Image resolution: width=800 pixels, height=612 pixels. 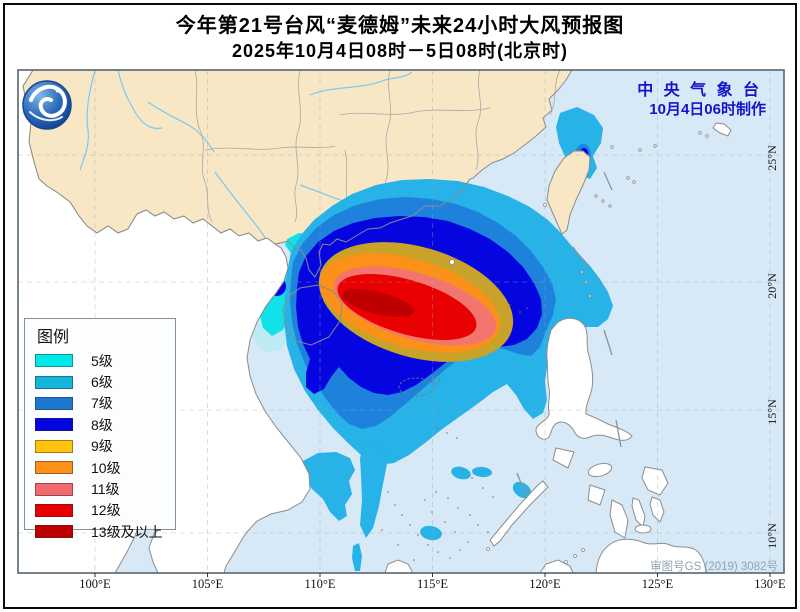 I want to click on svg-text: 110°E, so click(x=320, y=584).